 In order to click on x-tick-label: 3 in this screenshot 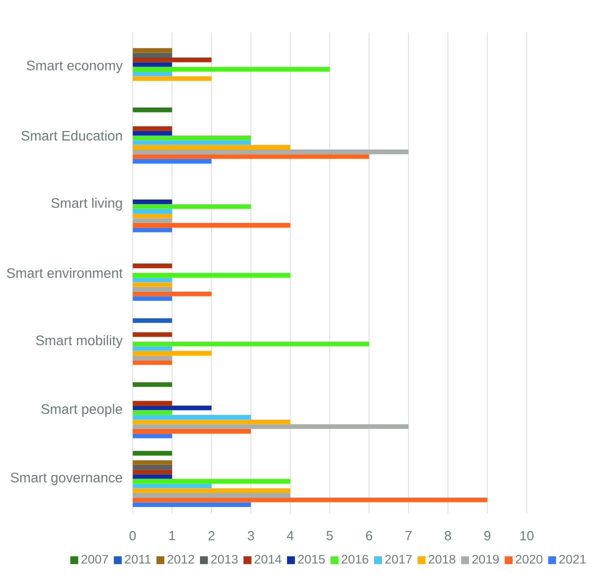, I will do `click(251, 535)`.